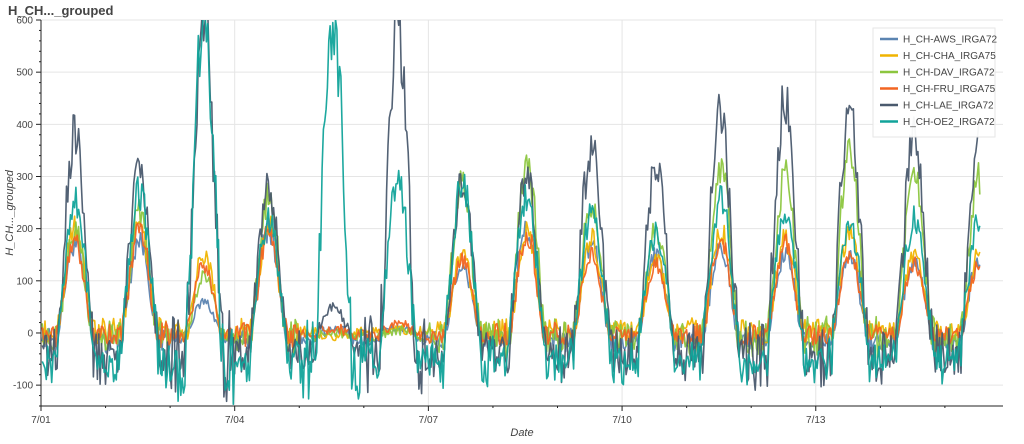 This screenshot has width=1024, height=444. I want to click on legend-label-H_CH-OE2_IRGA72: H_CH-OE2_IRGA72, so click(949, 122).